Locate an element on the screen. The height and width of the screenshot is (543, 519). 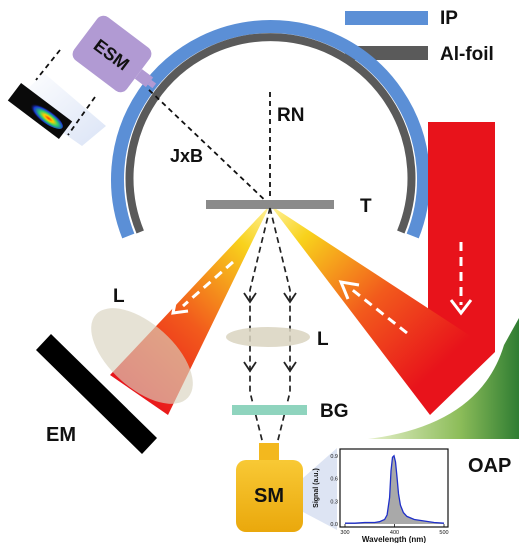
focus-arrow-head is located at coordinates (349, 290).